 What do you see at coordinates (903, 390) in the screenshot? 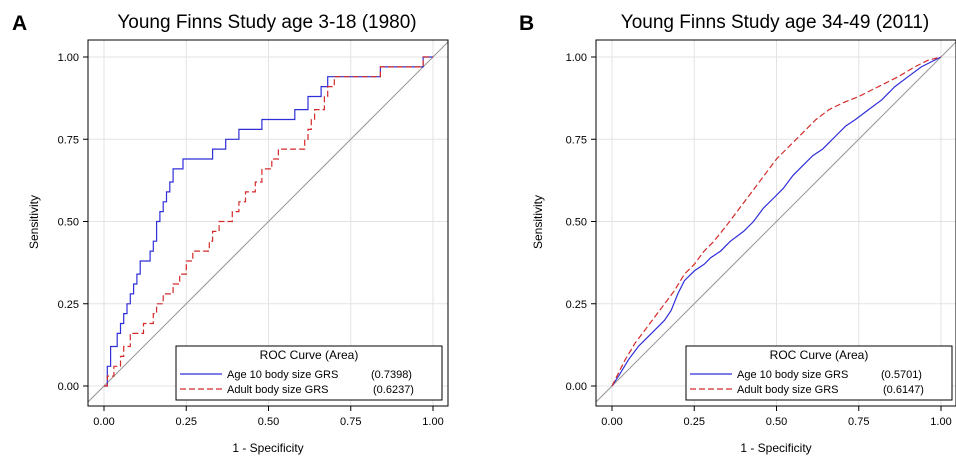
I see `legend-auc-adult: (0.6147)` at bounding box center [903, 390].